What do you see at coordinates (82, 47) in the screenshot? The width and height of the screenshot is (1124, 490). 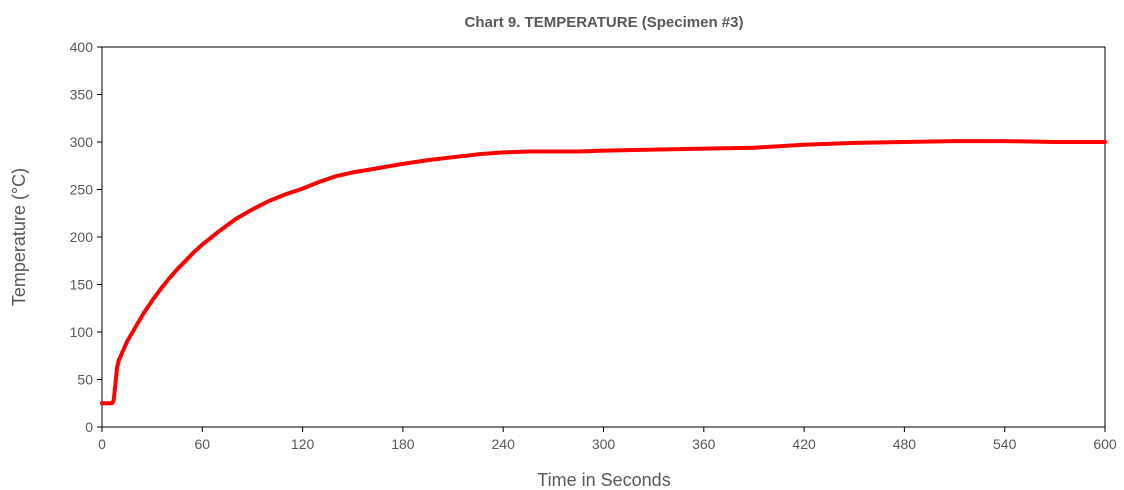 I see `y-tick-label: 400` at bounding box center [82, 47].